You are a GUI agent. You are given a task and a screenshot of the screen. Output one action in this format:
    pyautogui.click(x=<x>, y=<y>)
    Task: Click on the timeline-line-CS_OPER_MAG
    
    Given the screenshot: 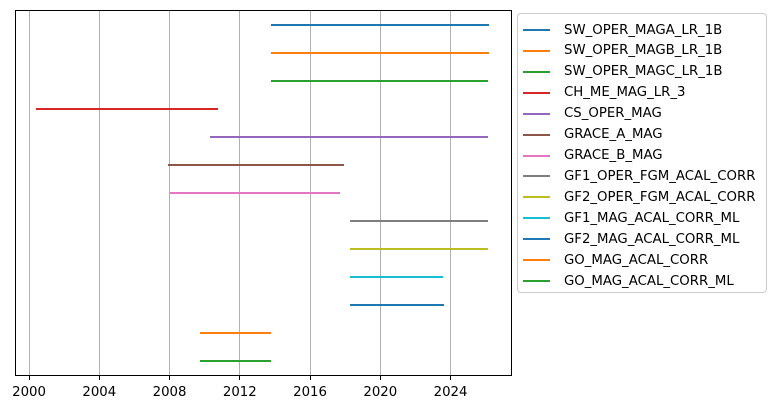 What is the action you would take?
    pyautogui.click(x=349, y=136)
    